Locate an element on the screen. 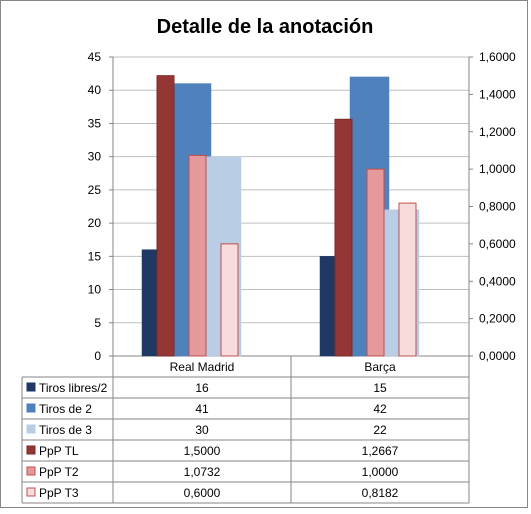 This screenshot has height=514, width=531. chart-title: Detalle de la anotación is located at coordinates (265, 27).